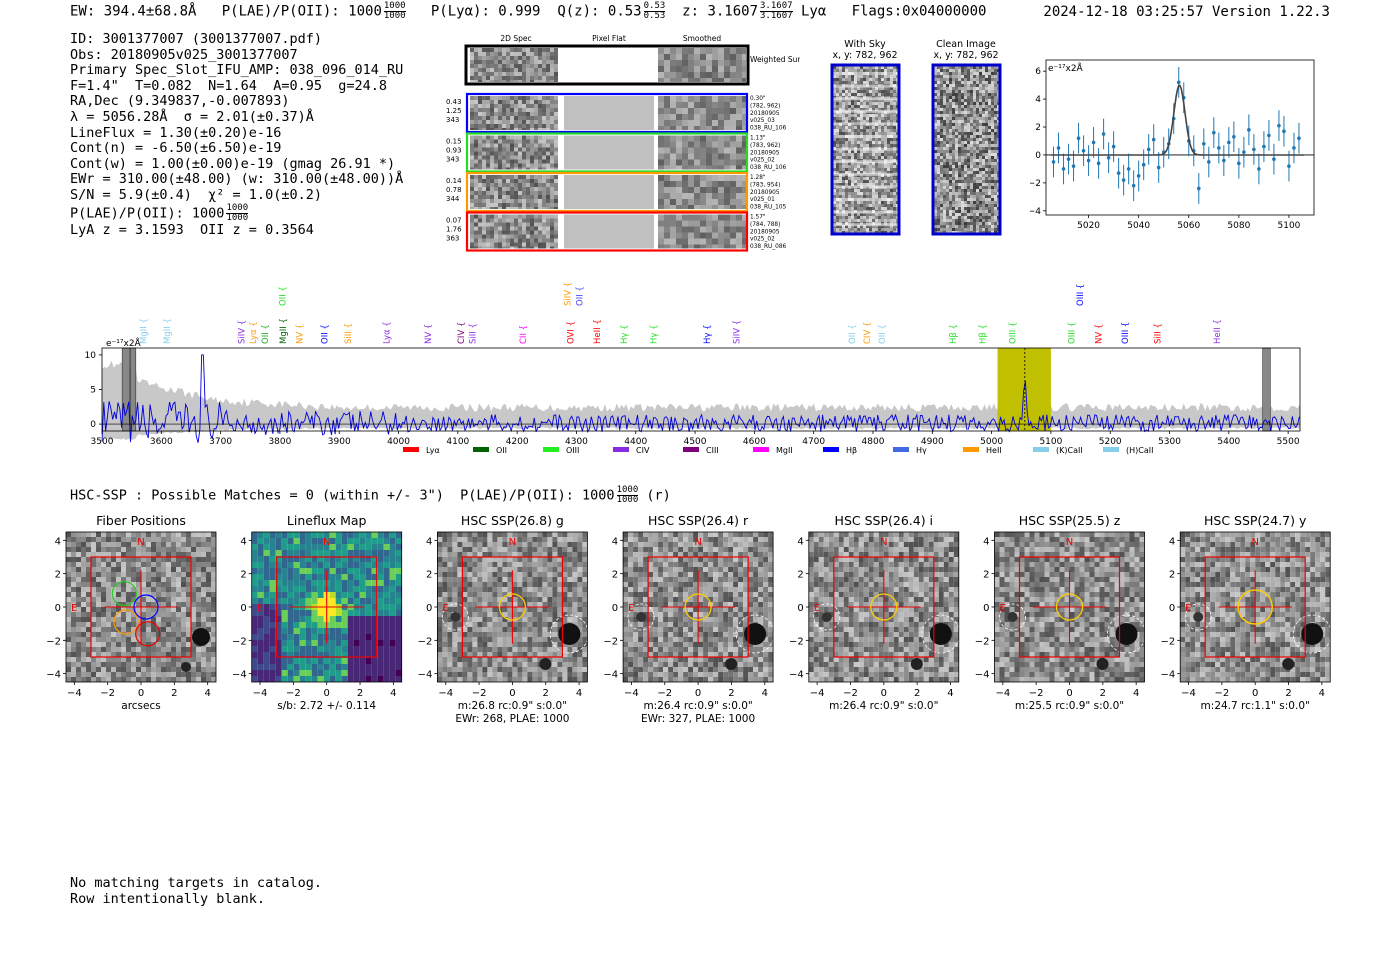  What do you see at coordinates (233, 163) in the screenshot?
I see `info-contw: Cont(w) = 1.00(±0.00)e-19 (gmag 26.91 *)` at bounding box center [233, 163].